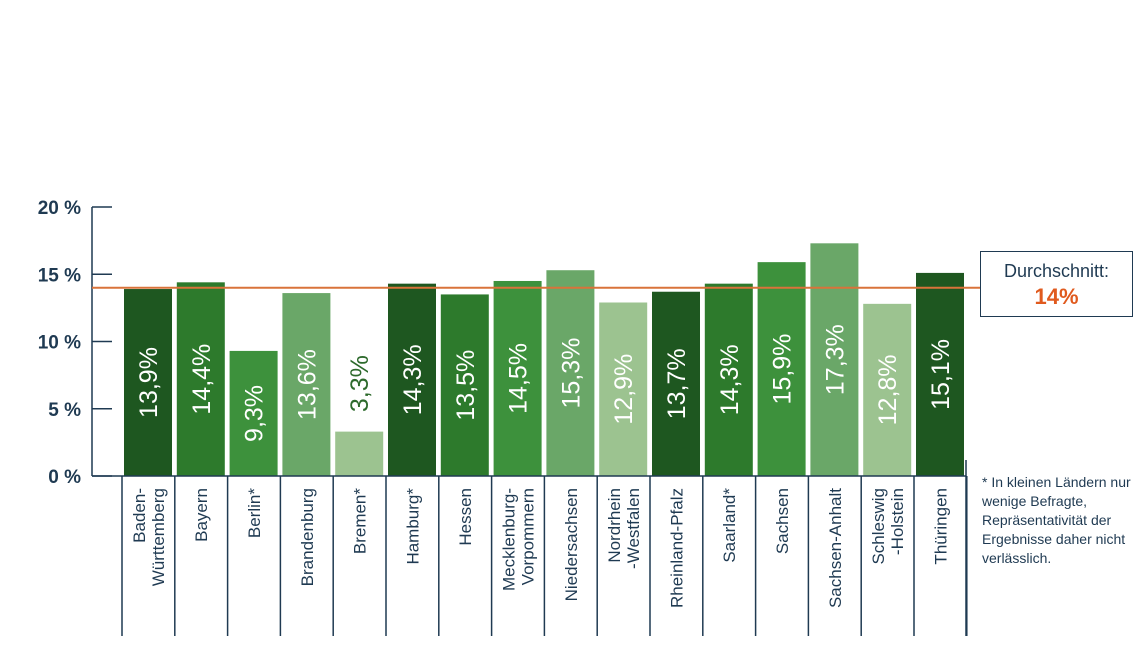 Image resolution: width=1140 pixels, height=660 pixels. I want to click on bar-value-label: 13,5%, so click(466, 385).